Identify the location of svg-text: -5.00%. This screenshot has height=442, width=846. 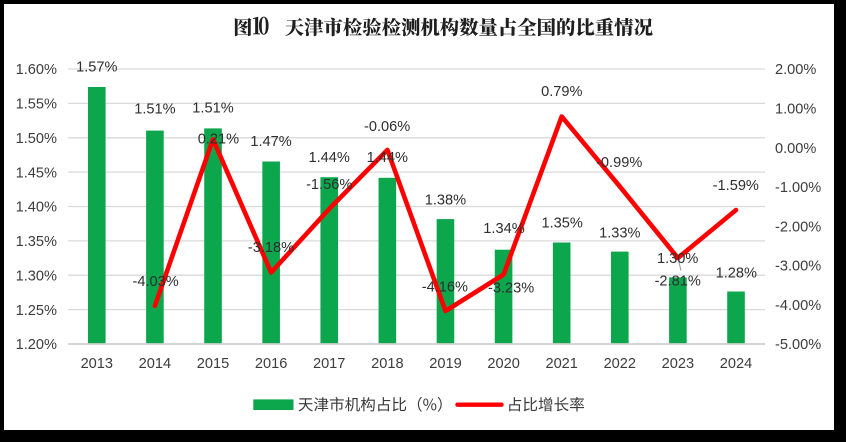
(798, 345).